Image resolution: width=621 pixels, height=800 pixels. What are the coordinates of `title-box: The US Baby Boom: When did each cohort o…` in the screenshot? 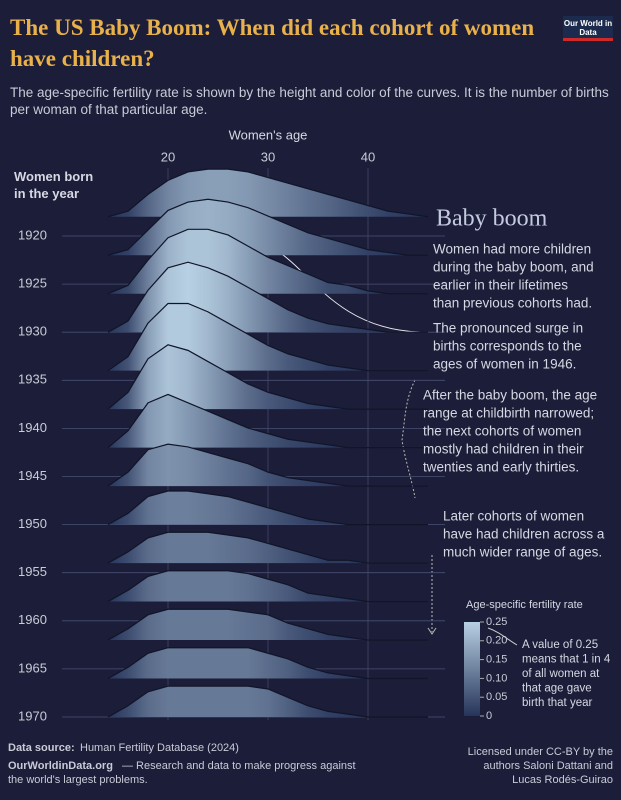 It's located at (272, 43).